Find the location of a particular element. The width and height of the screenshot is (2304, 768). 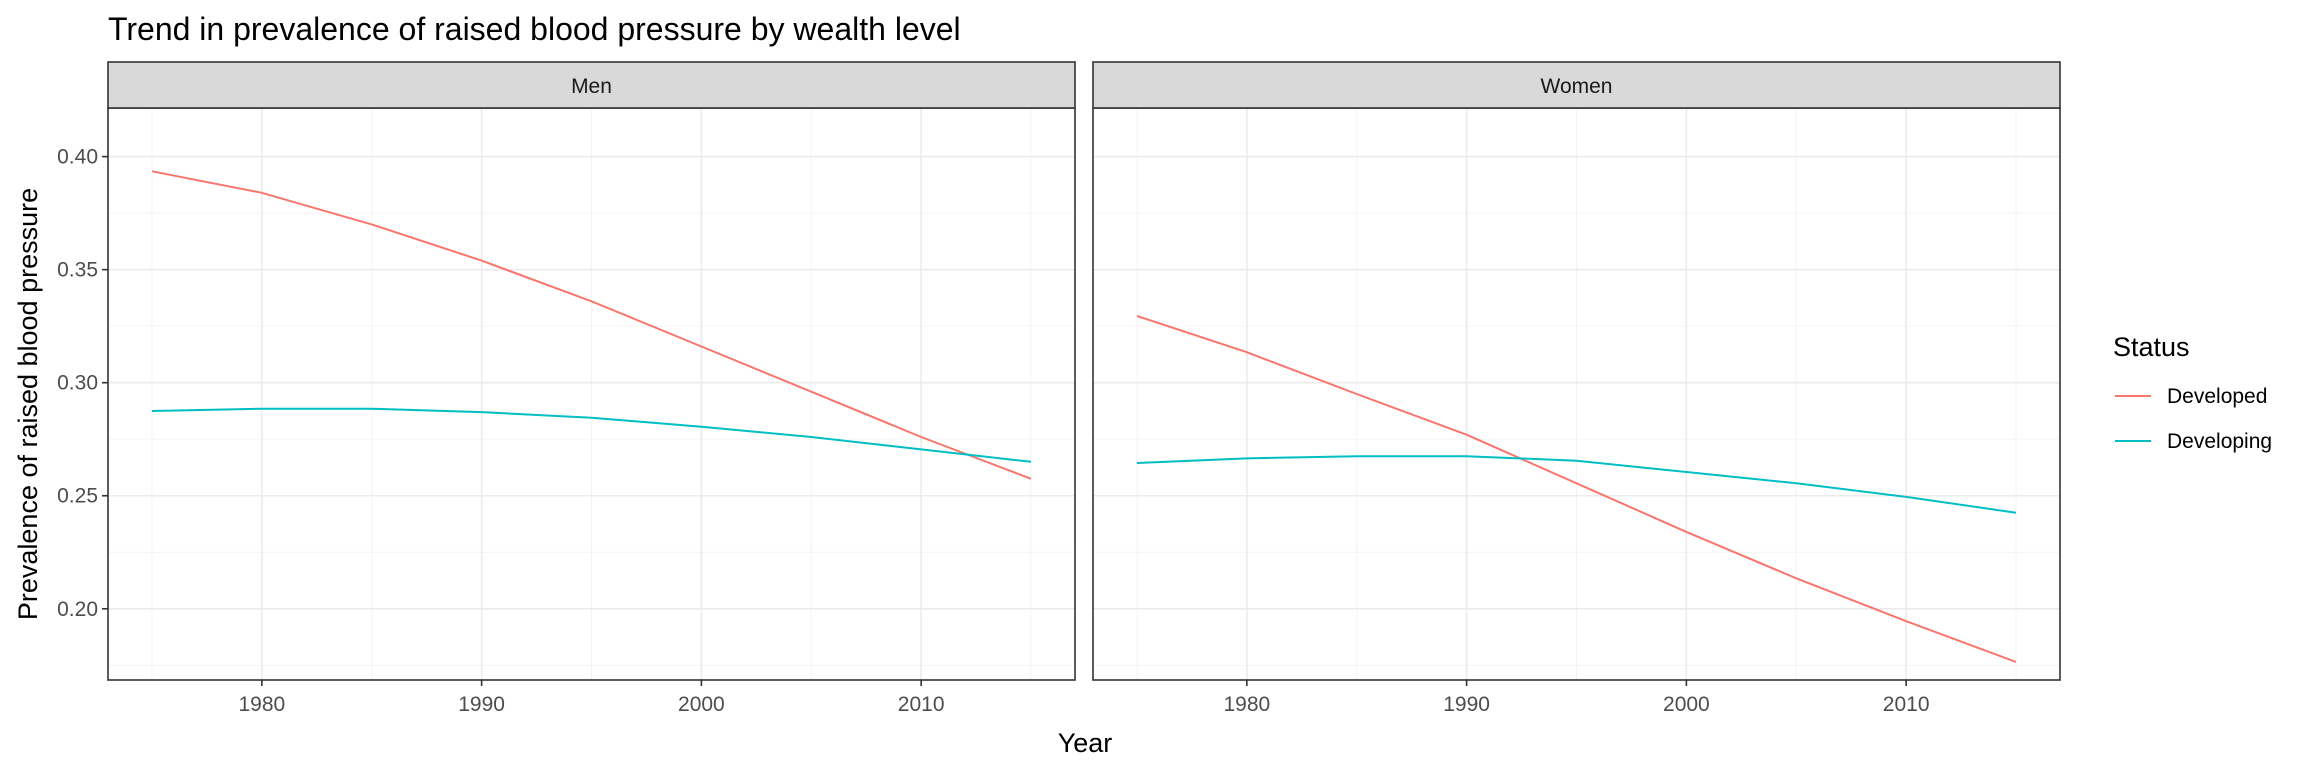

y-tick-label: 0.25 is located at coordinates (77, 496).